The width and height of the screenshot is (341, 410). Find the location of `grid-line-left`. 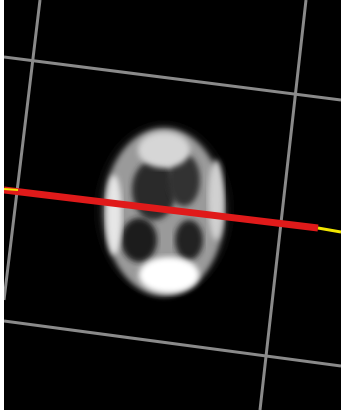

grid-line-left is located at coordinates (23, 150).